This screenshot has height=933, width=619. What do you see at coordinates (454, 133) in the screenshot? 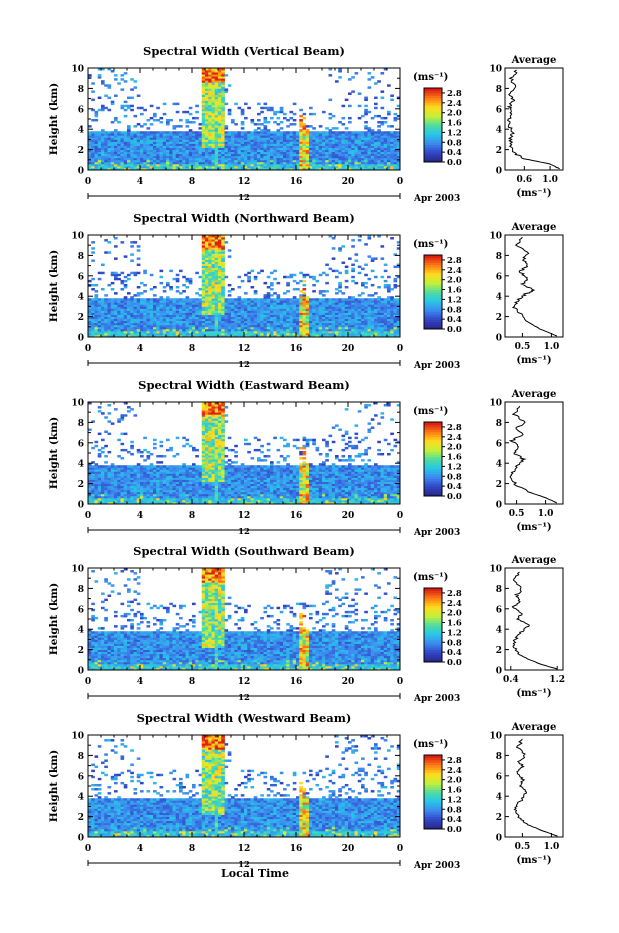
I see `colorbar-tick-label: 1.2` at bounding box center [454, 133].